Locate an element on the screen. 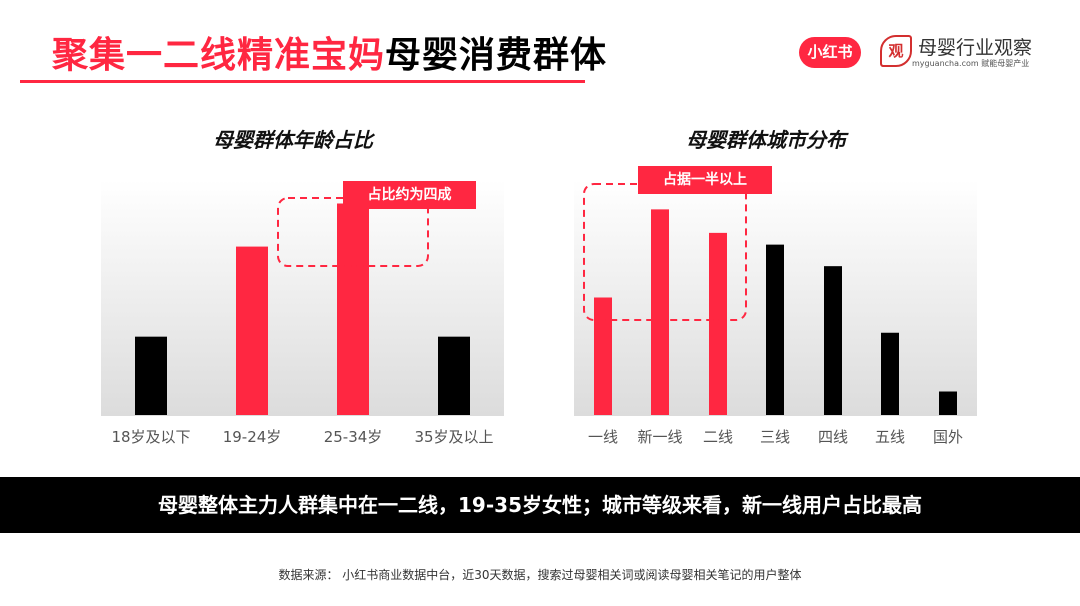  city-tick-label: 国外 is located at coordinates (948, 437).